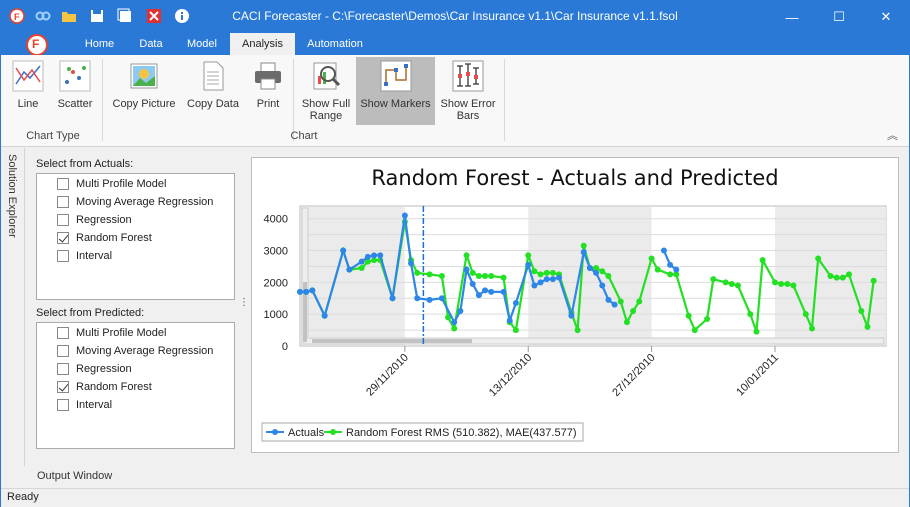 The image size is (910, 507). I want to click on y-tick-label: 0, so click(285, 347).